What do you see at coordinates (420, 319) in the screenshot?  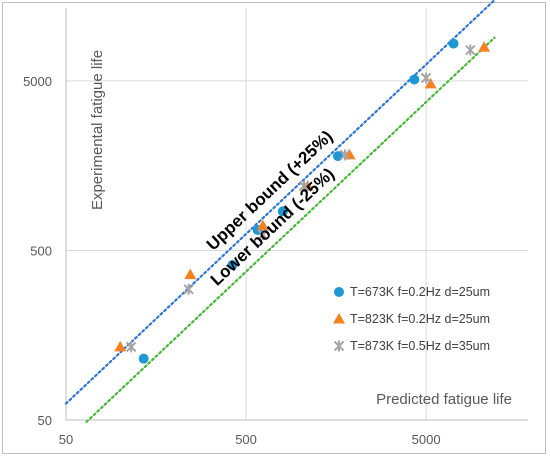 I see `legend-entry-label: T=823K f=0.2Hz d=25um` at bounding box center [420, 319].